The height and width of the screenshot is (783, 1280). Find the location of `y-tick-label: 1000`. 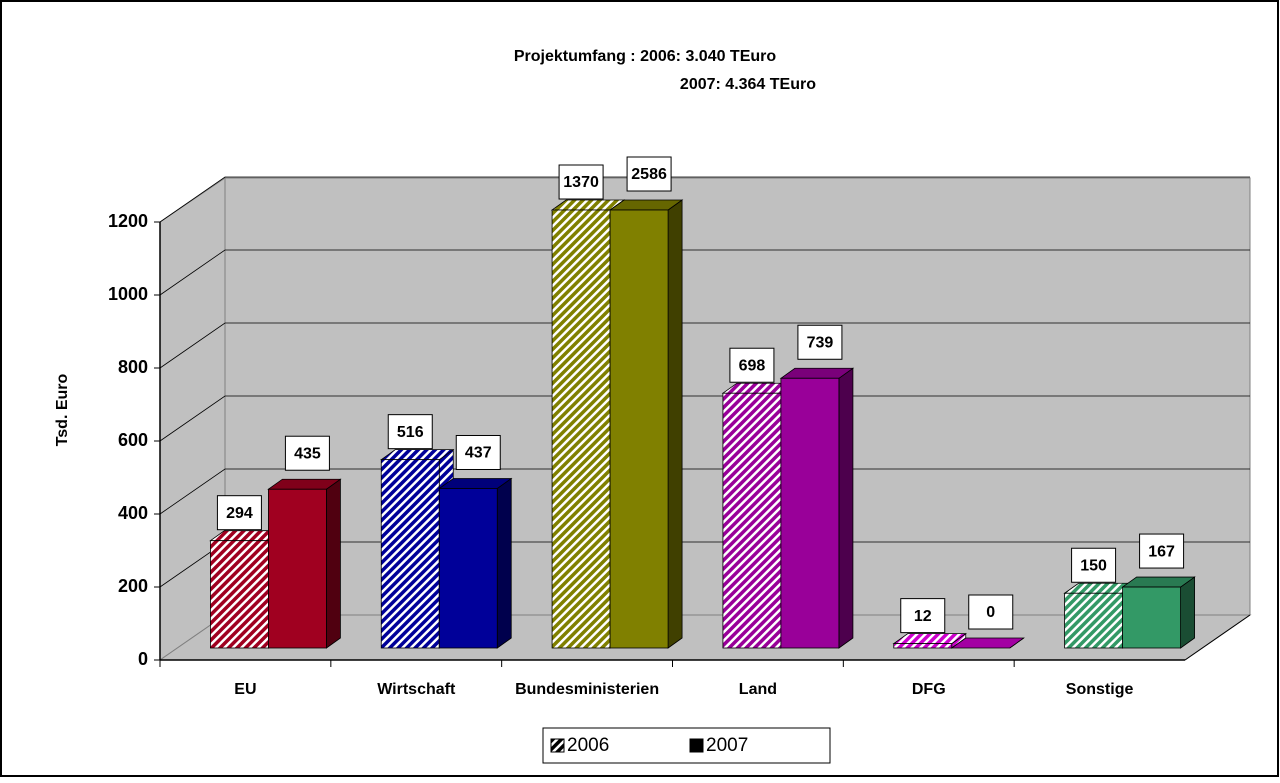

y-tick-label: 1000 is located at coordinates (128, 294).